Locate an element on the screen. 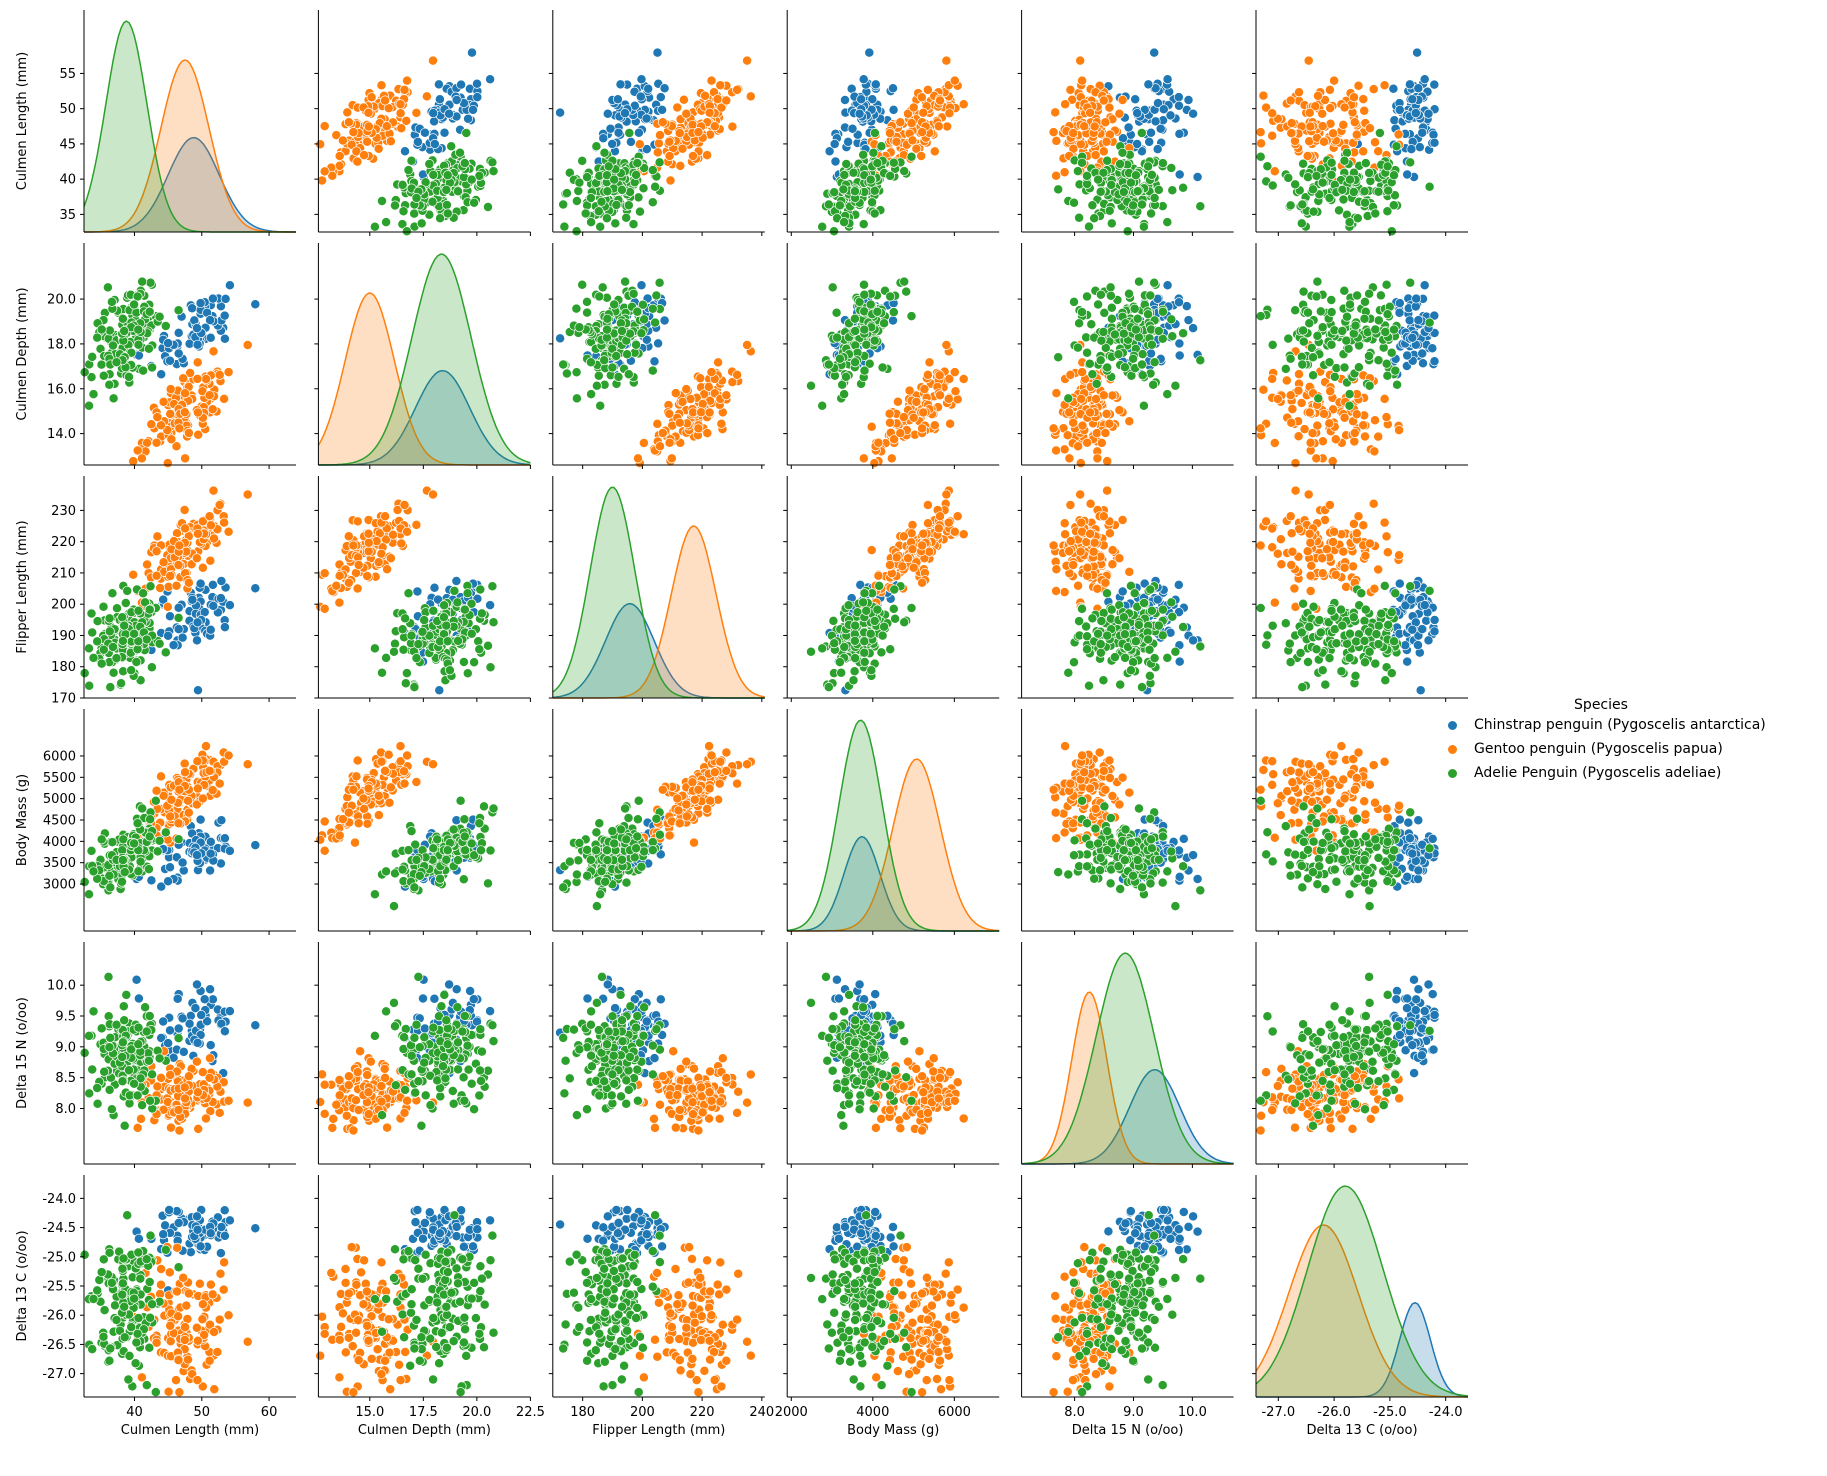 Image resolution: width=1827 pixels, height=1476 pixels. panel-culmen-length-mm-vs-body-mass-g is located at coordinates (891, 123).